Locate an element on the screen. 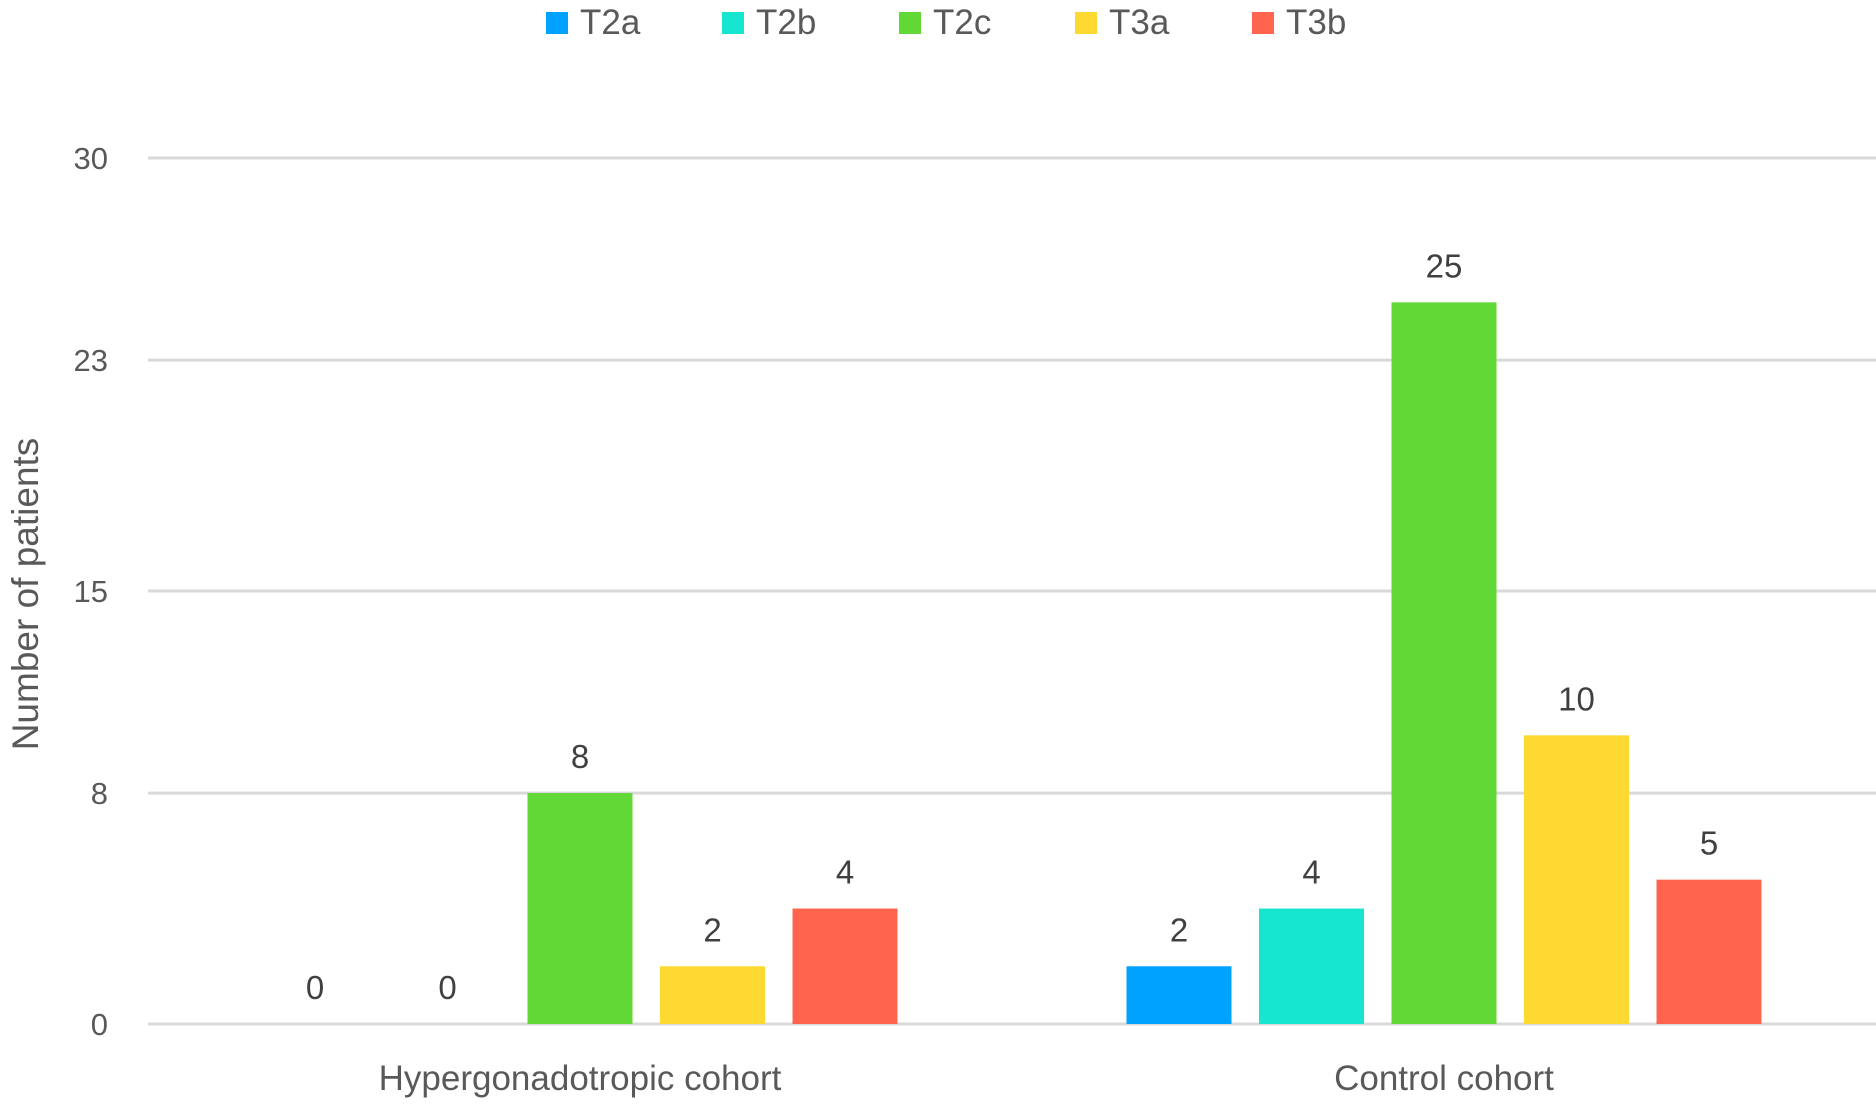  legend-swatch-t2b is located at coordinates (733, 23).